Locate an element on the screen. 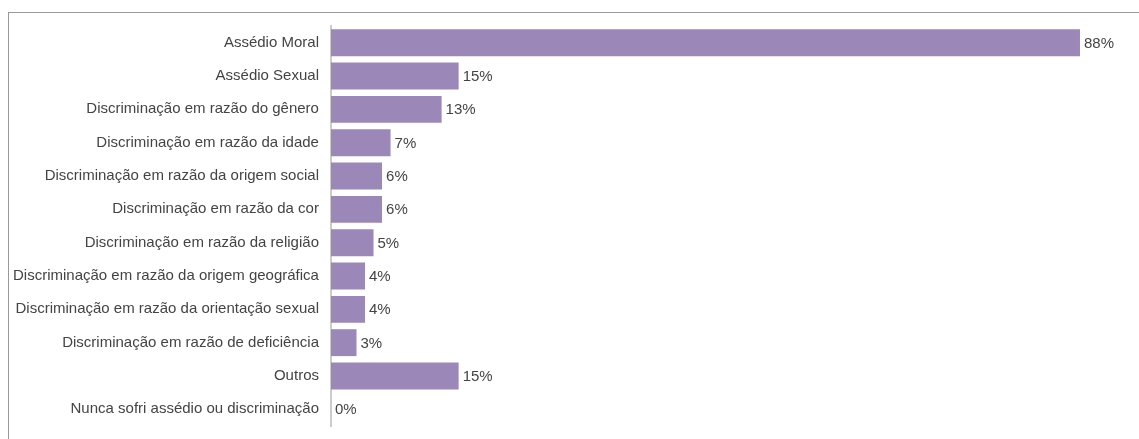 The image size is (1139, 439). y-tick-label: Discriminação em razão da origem geográfica is located at coordinates (166, 275).